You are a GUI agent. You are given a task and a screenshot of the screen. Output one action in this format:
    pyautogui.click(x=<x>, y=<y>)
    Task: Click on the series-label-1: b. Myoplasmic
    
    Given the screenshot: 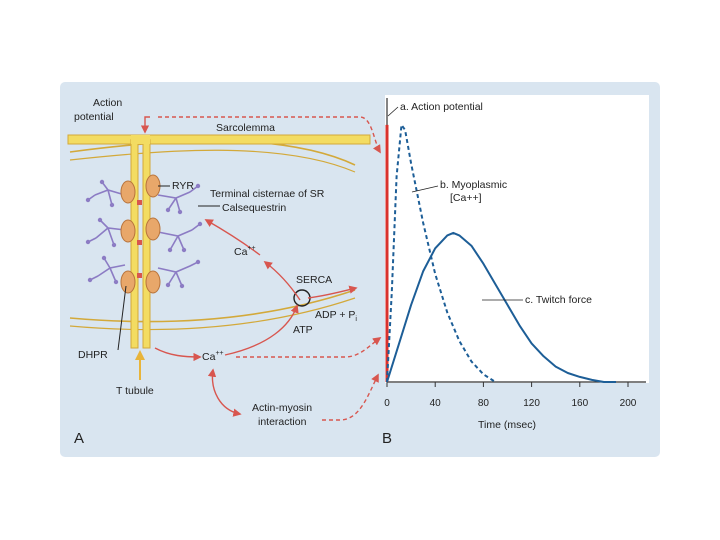 What is the action you would take?
    pyautogui.click(x=473, y=185)
    